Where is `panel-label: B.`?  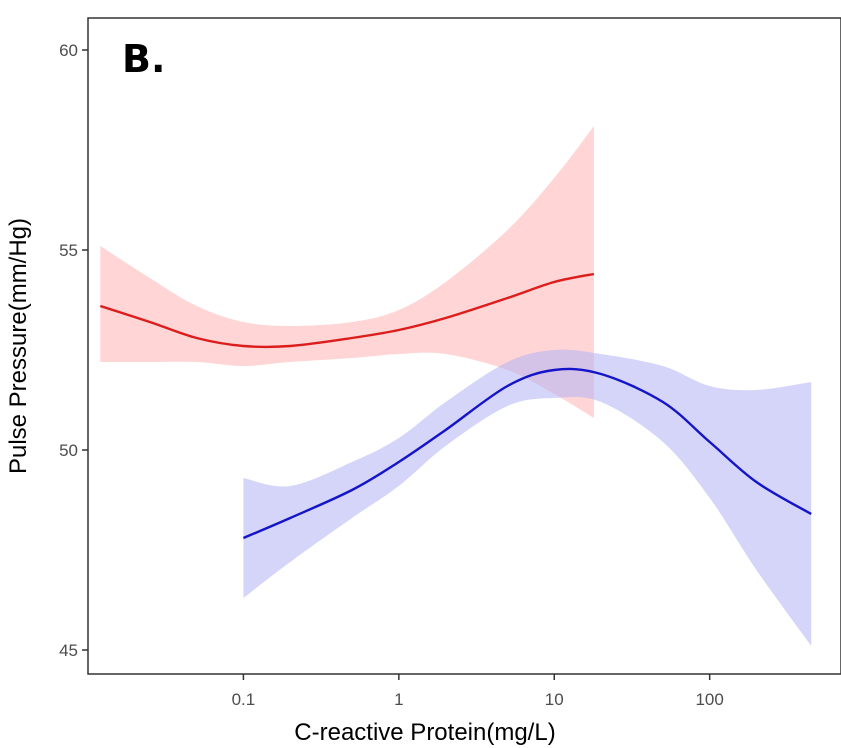 panel-label: B. is located at coordinates (143, 59).